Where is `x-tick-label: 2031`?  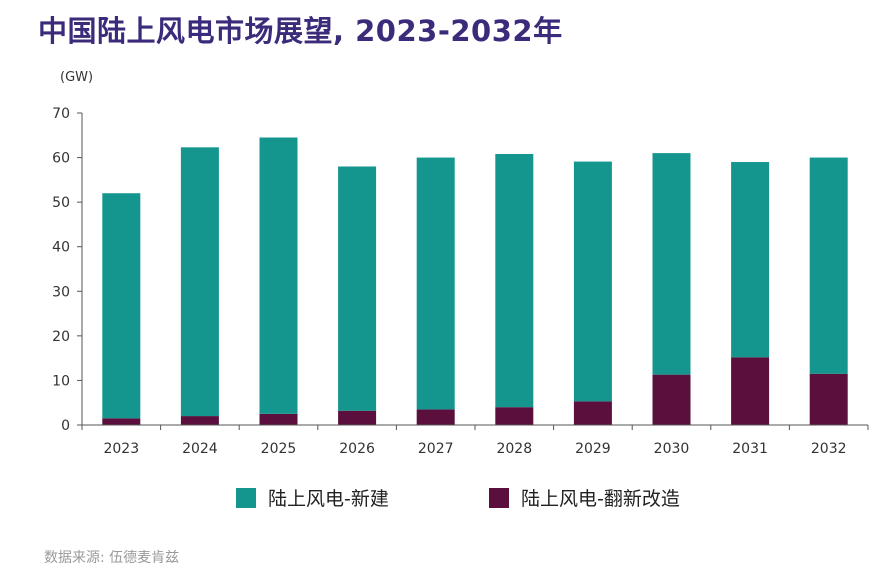 x-tick-label: 2031 is located at coordinates (750, 449).